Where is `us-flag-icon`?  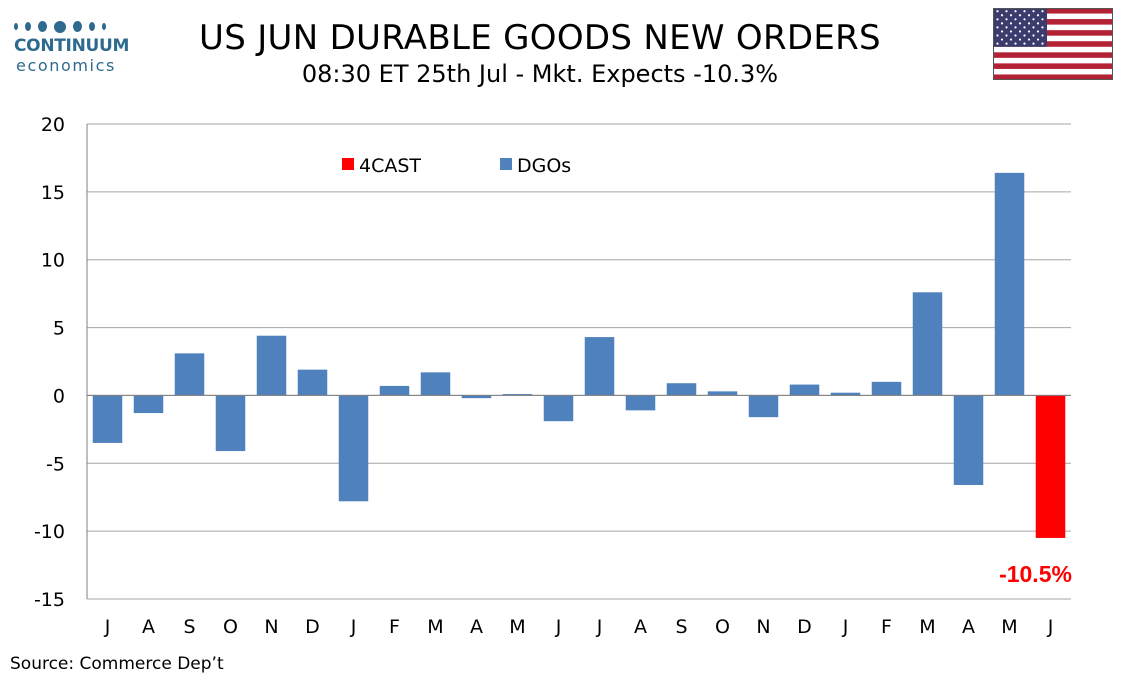
us-flag-icon is located at coordinates (1053, 44).